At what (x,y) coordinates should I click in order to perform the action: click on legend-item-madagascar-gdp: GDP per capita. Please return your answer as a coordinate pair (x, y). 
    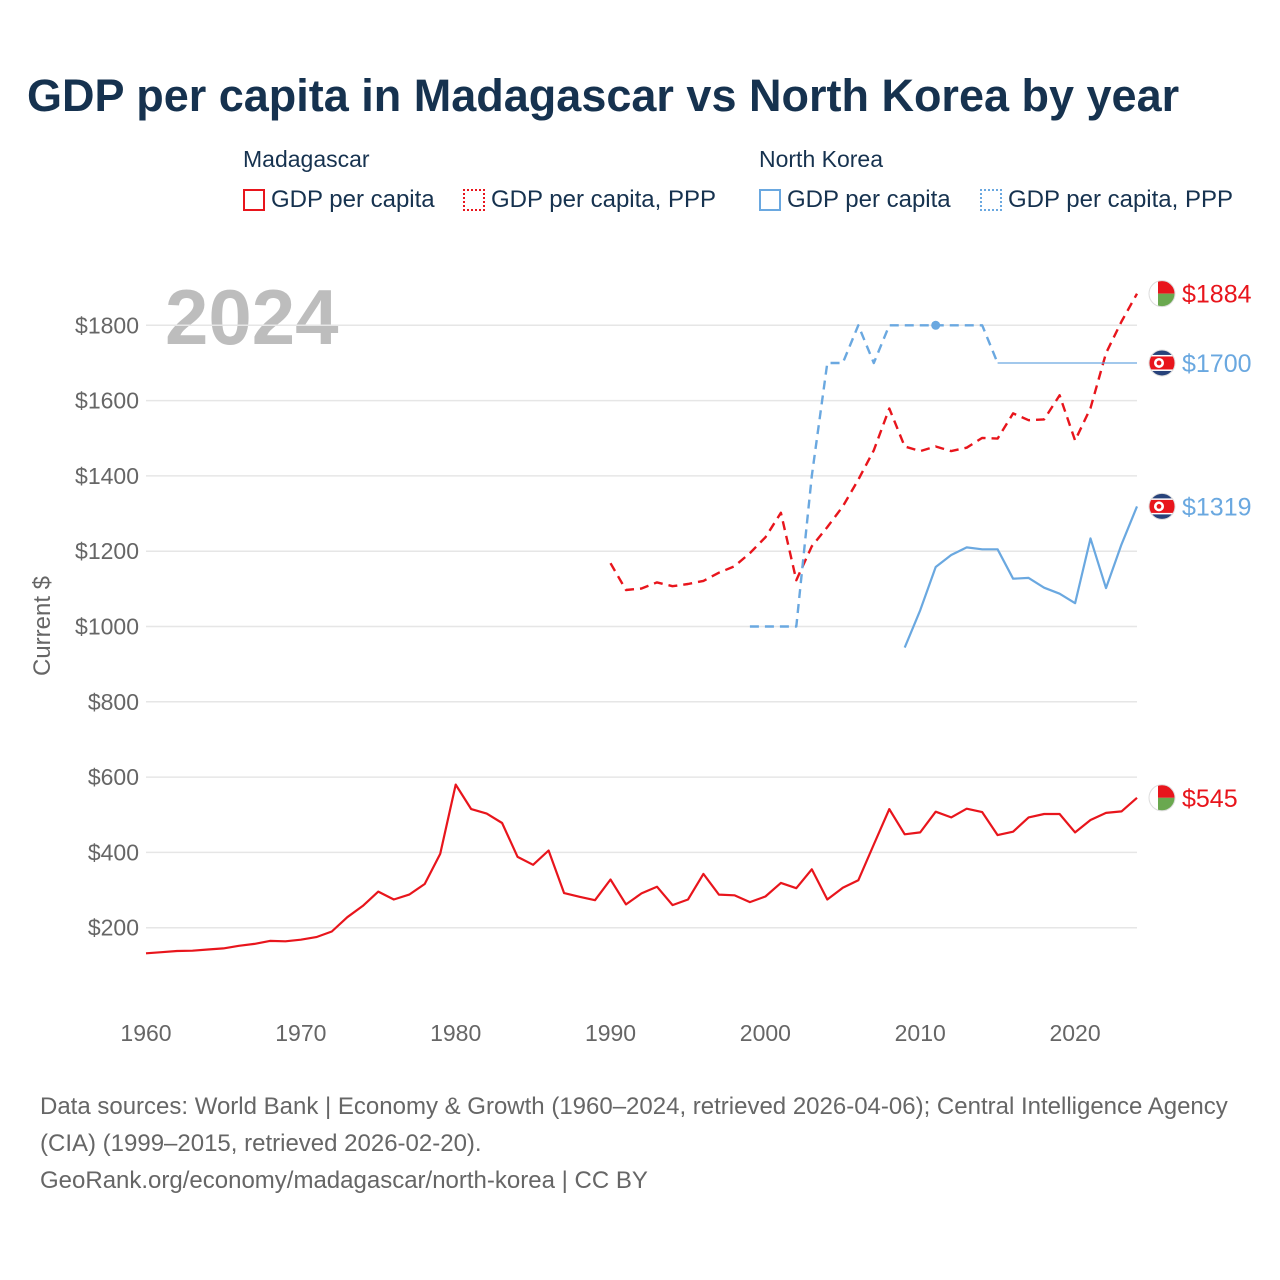
    Looking at the image, I should click on (339, 200).